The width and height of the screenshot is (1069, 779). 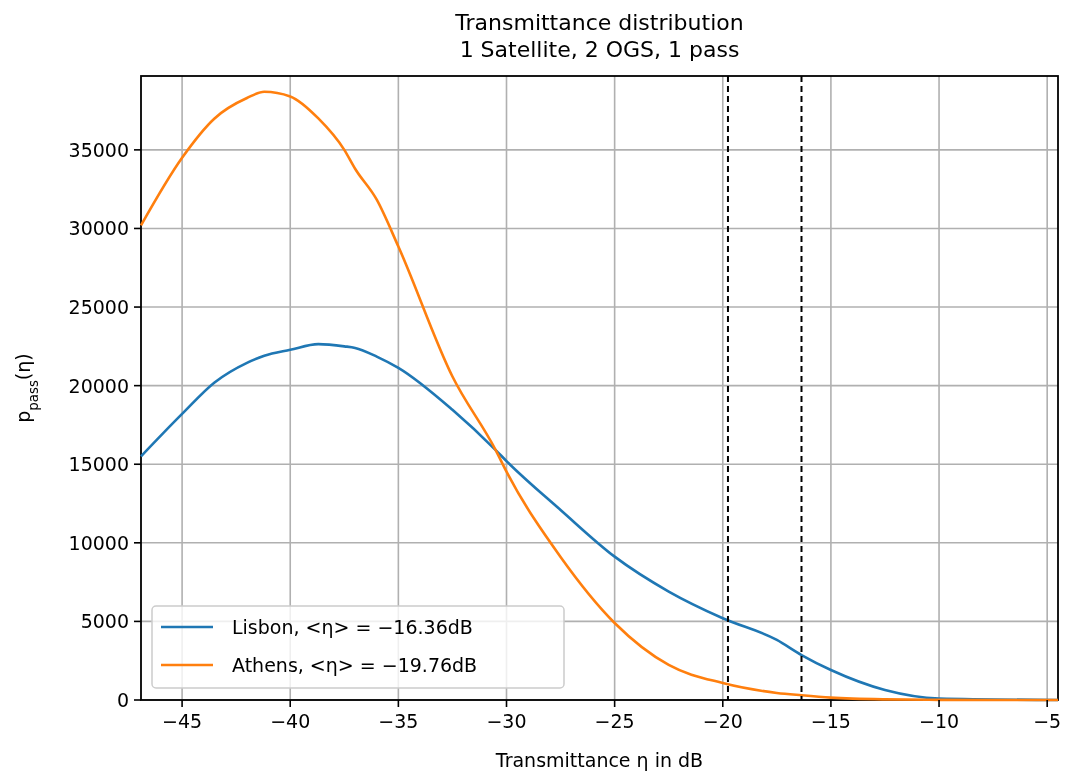 What do you see at coordinates (830, 721) in the screenshot?
I see `x-tick-label: −15` at bounding box center [830, 721].